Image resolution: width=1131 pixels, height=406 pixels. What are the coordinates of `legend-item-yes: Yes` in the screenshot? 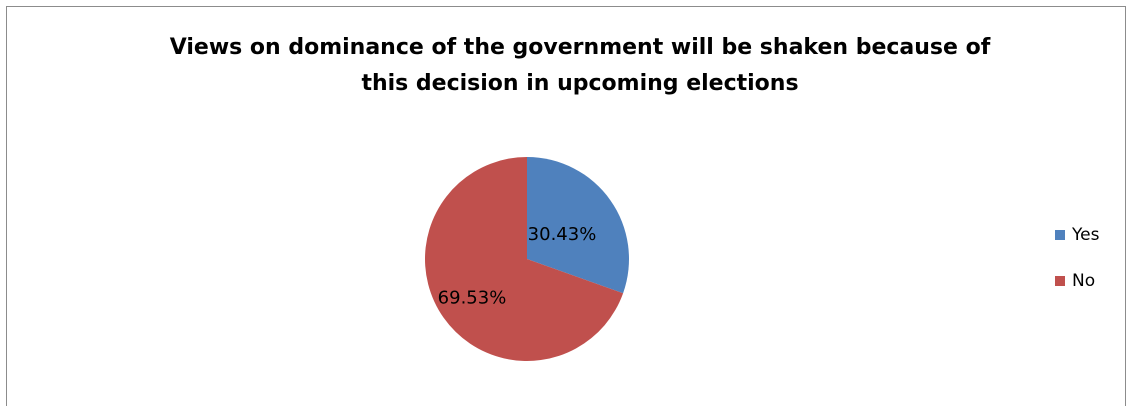 It's located at (1077, 235).